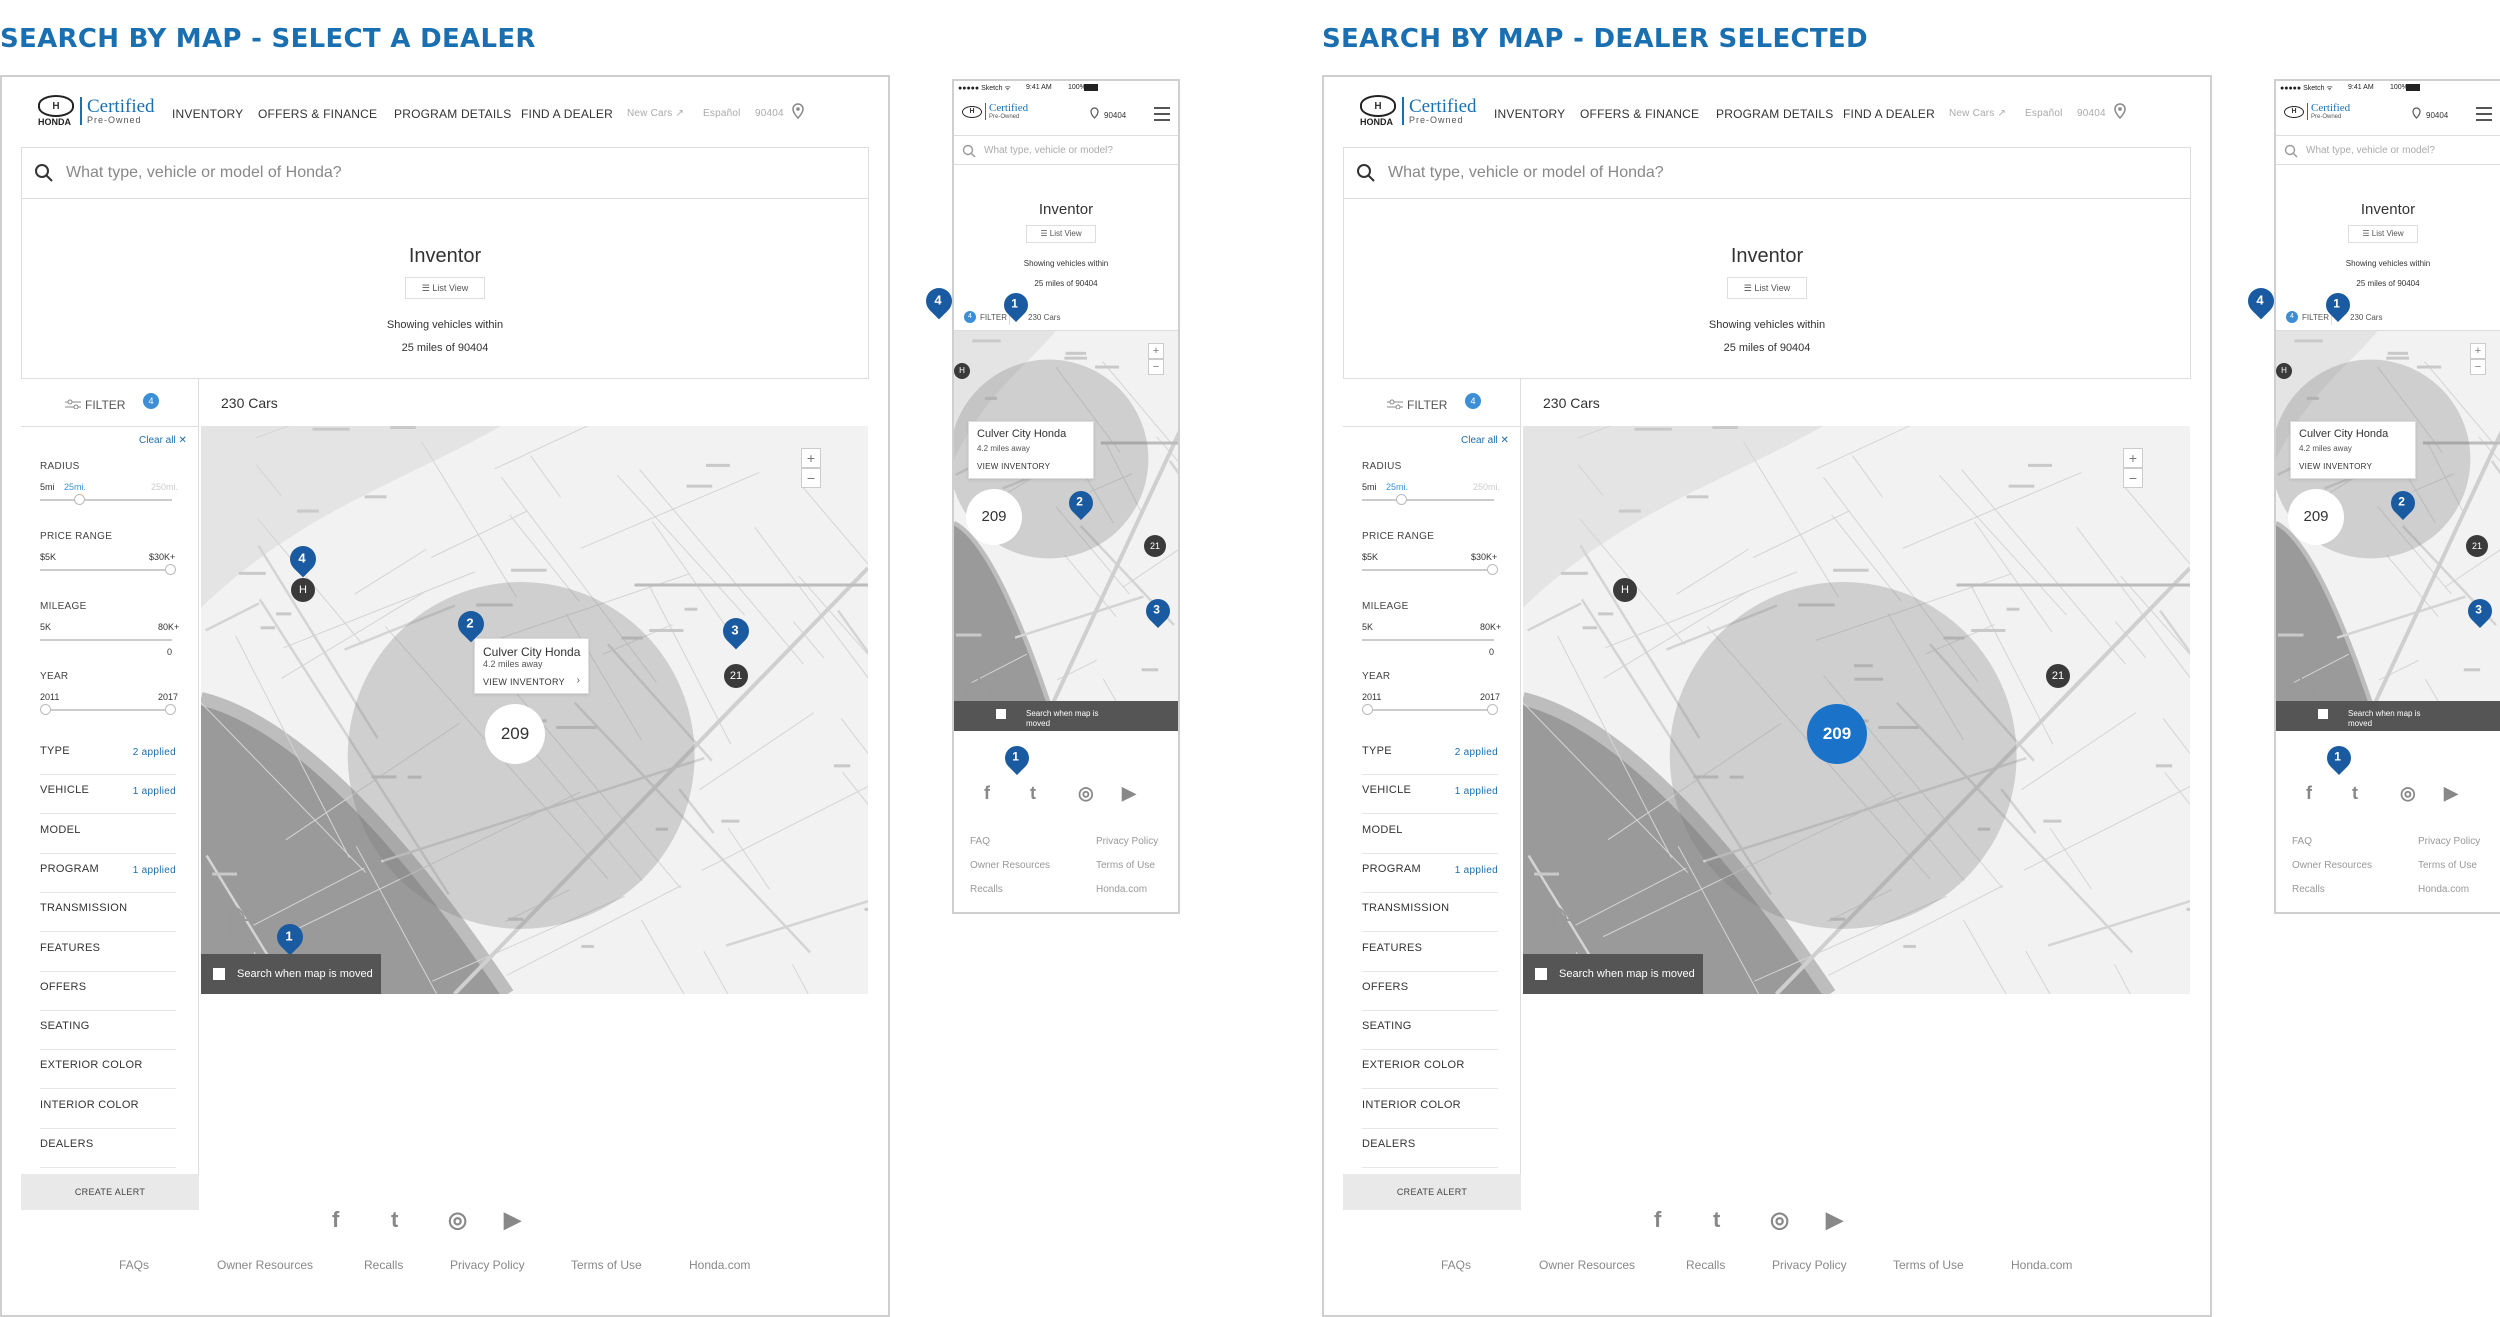 This screenshot has width=2500, height=1317. What do you see at coordinates (1430, 1149) in the screenshot?
I see `filter-category-dealers: DEALERS` at bounding box center [1430, 1149].